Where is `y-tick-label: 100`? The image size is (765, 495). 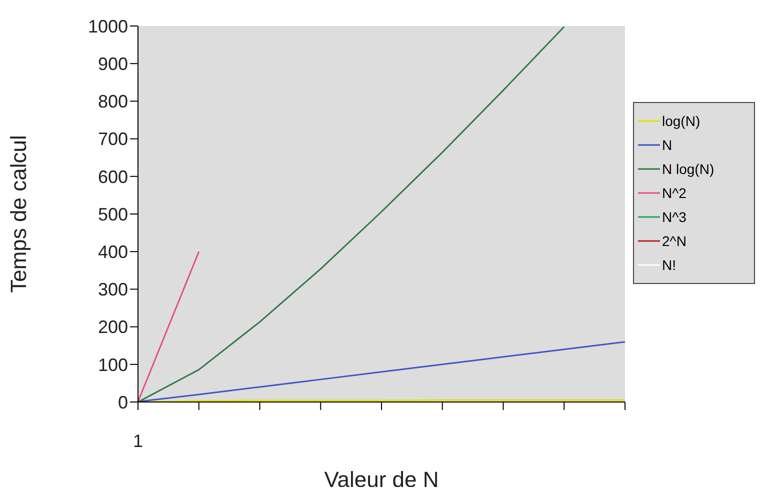
y-tick-label: 100 is located at coordinates (113, 364).